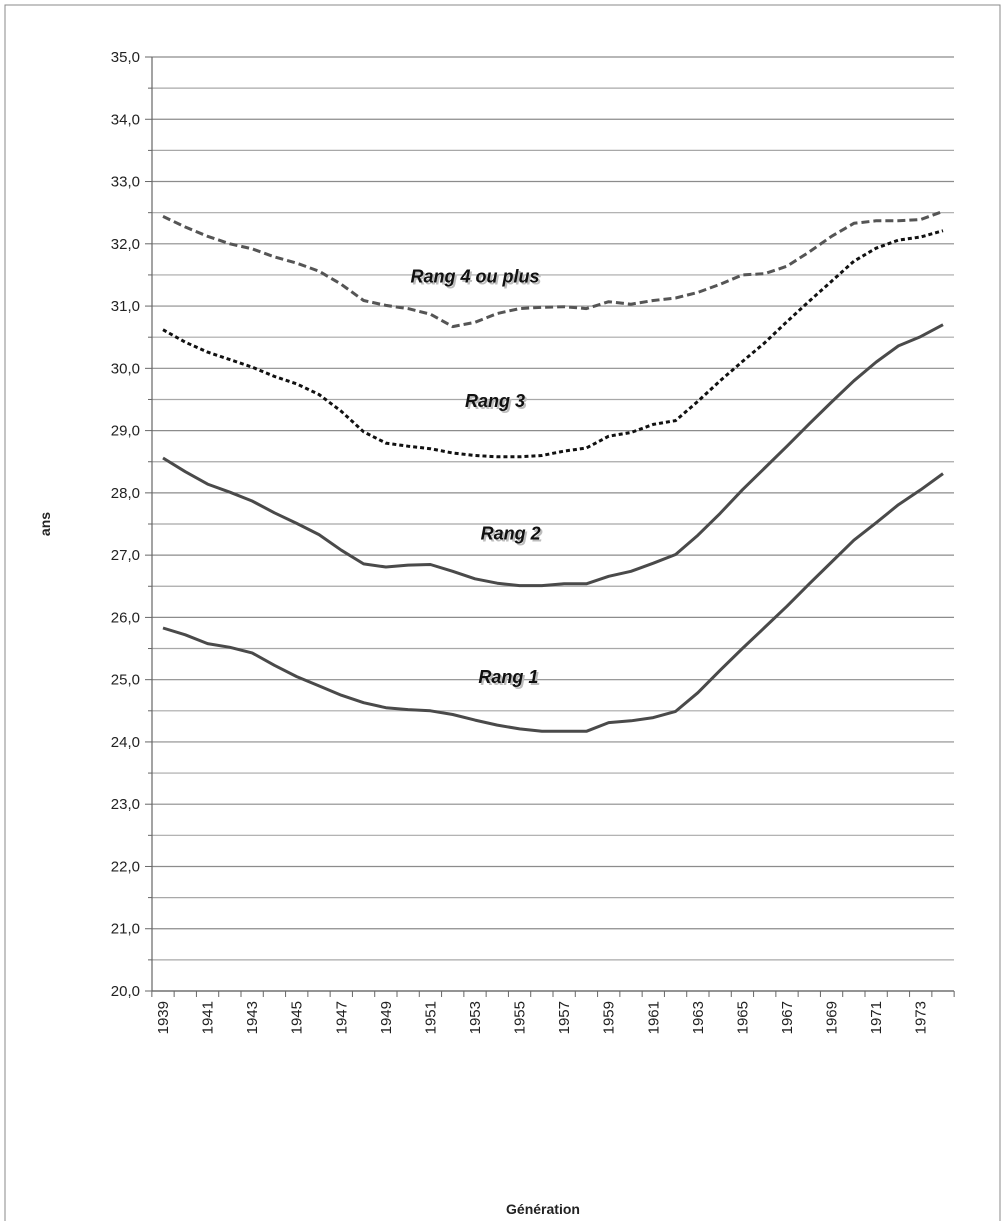  What do you see at coordinates (125, 804) in the screenshot?
I see `y-tick-label: 23,0` at bounding box center [125, 804].